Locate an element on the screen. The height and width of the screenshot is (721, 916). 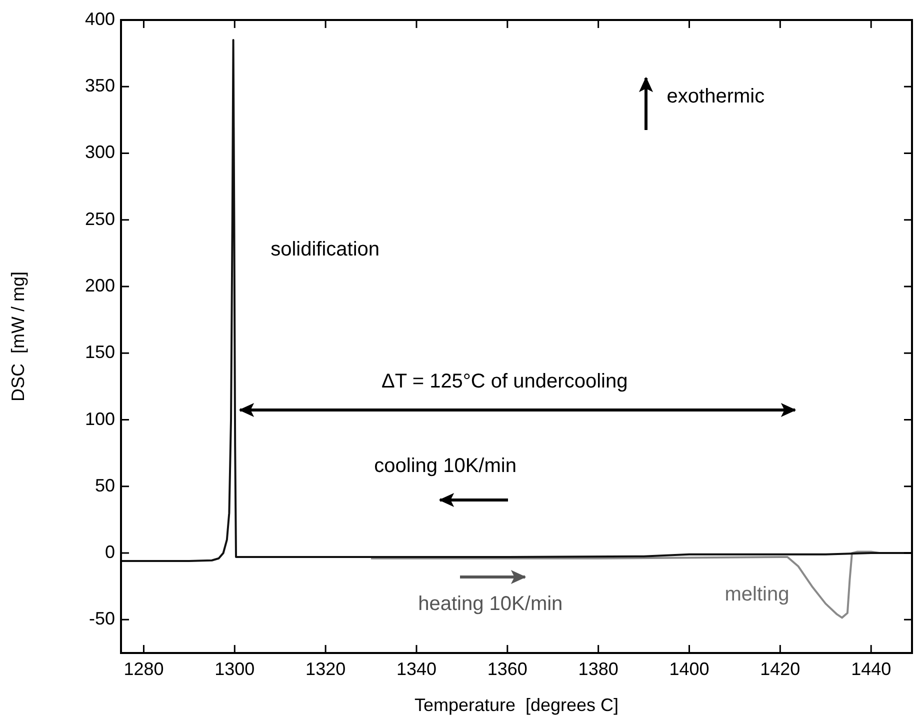
annotation: heating 10K/min is located at coordinates (490, 603).